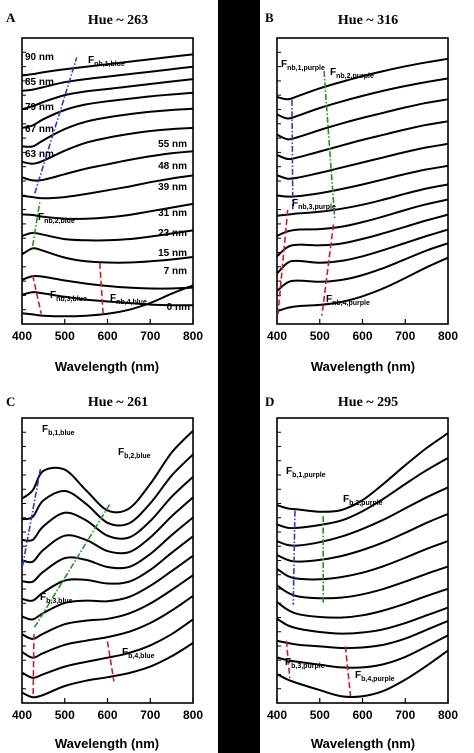  I want to click on panel-a-yticks, so click(24, 181).